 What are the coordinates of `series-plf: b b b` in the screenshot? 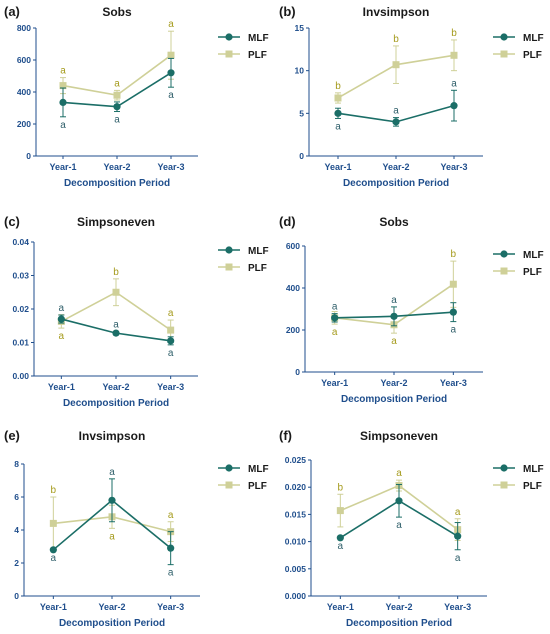 It's located at (396, 66).